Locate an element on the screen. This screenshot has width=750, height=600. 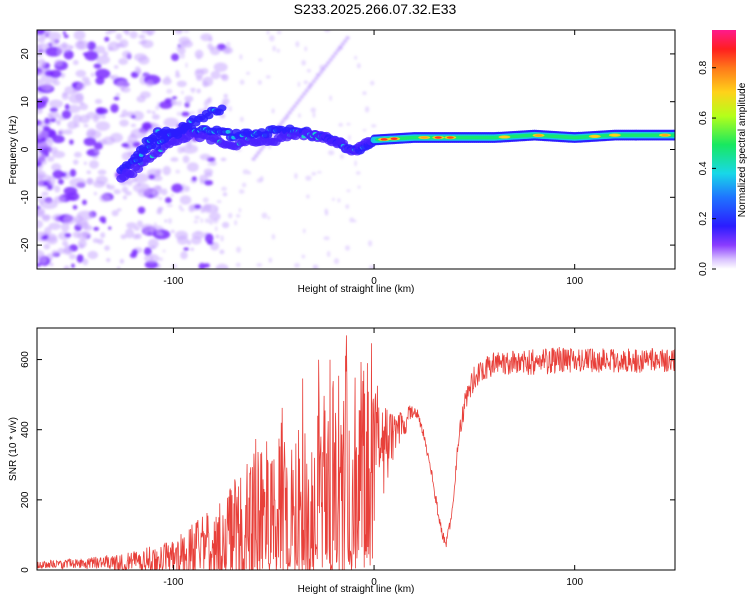
colorbar-ticks: 0.0 0.2 0.4 0.6 0.8 is located at coordinates (707, 168).